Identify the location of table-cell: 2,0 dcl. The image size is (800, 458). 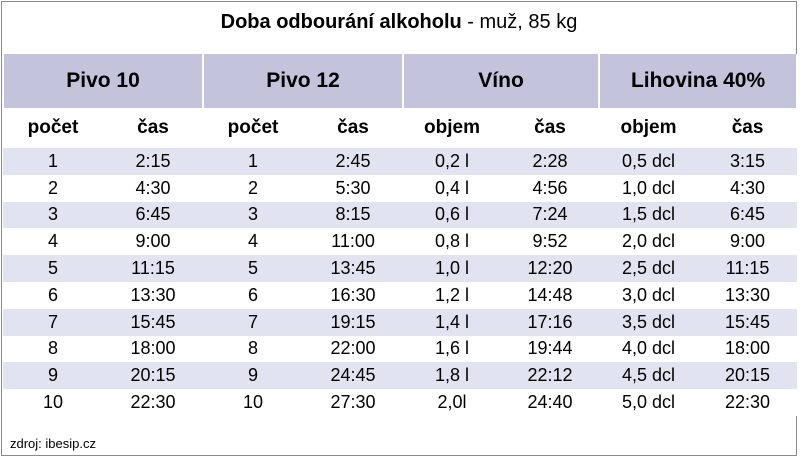
(649, 242).